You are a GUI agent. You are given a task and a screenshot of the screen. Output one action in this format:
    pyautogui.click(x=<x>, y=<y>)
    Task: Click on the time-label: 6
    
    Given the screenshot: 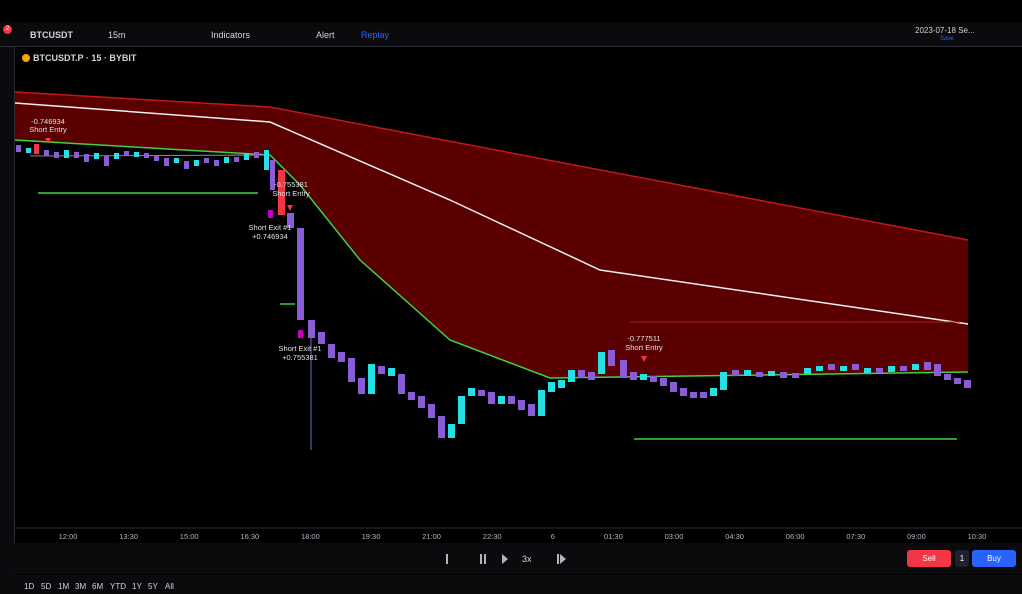 What is the action you would take?
    pyautogui.click(x=552, y=536)
    